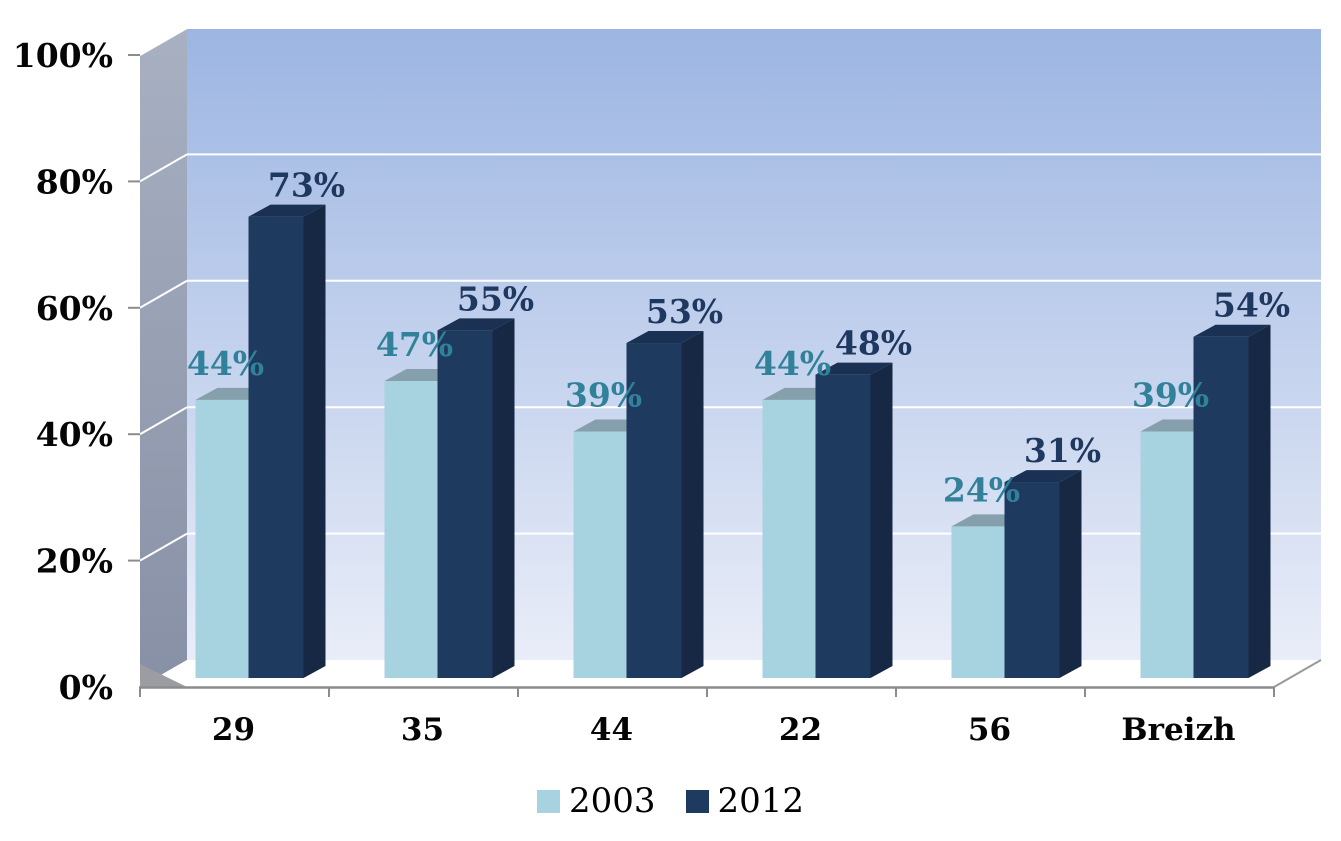 The image size is (1341, 841). Describe the element at coordinates (843, 526) in the screenshot. I see `bar-2012-22-front` at that location.